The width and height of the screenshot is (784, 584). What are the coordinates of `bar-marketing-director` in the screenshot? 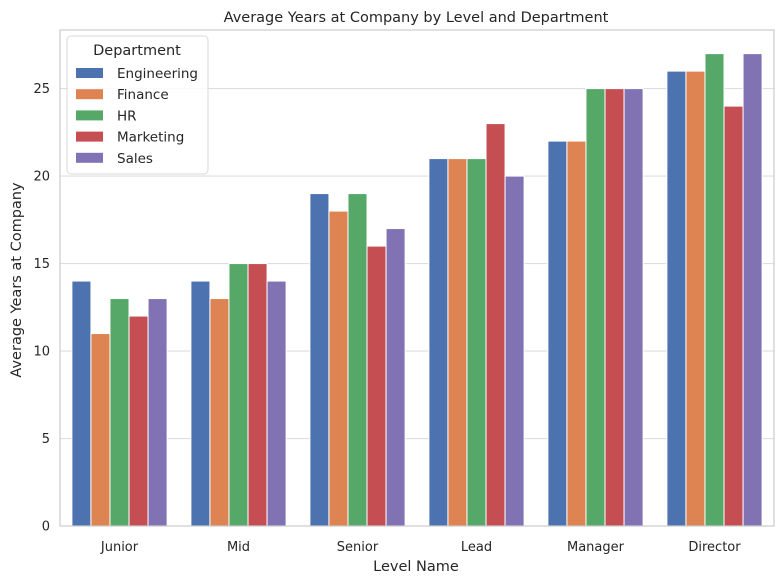 It's located at (733, 316).